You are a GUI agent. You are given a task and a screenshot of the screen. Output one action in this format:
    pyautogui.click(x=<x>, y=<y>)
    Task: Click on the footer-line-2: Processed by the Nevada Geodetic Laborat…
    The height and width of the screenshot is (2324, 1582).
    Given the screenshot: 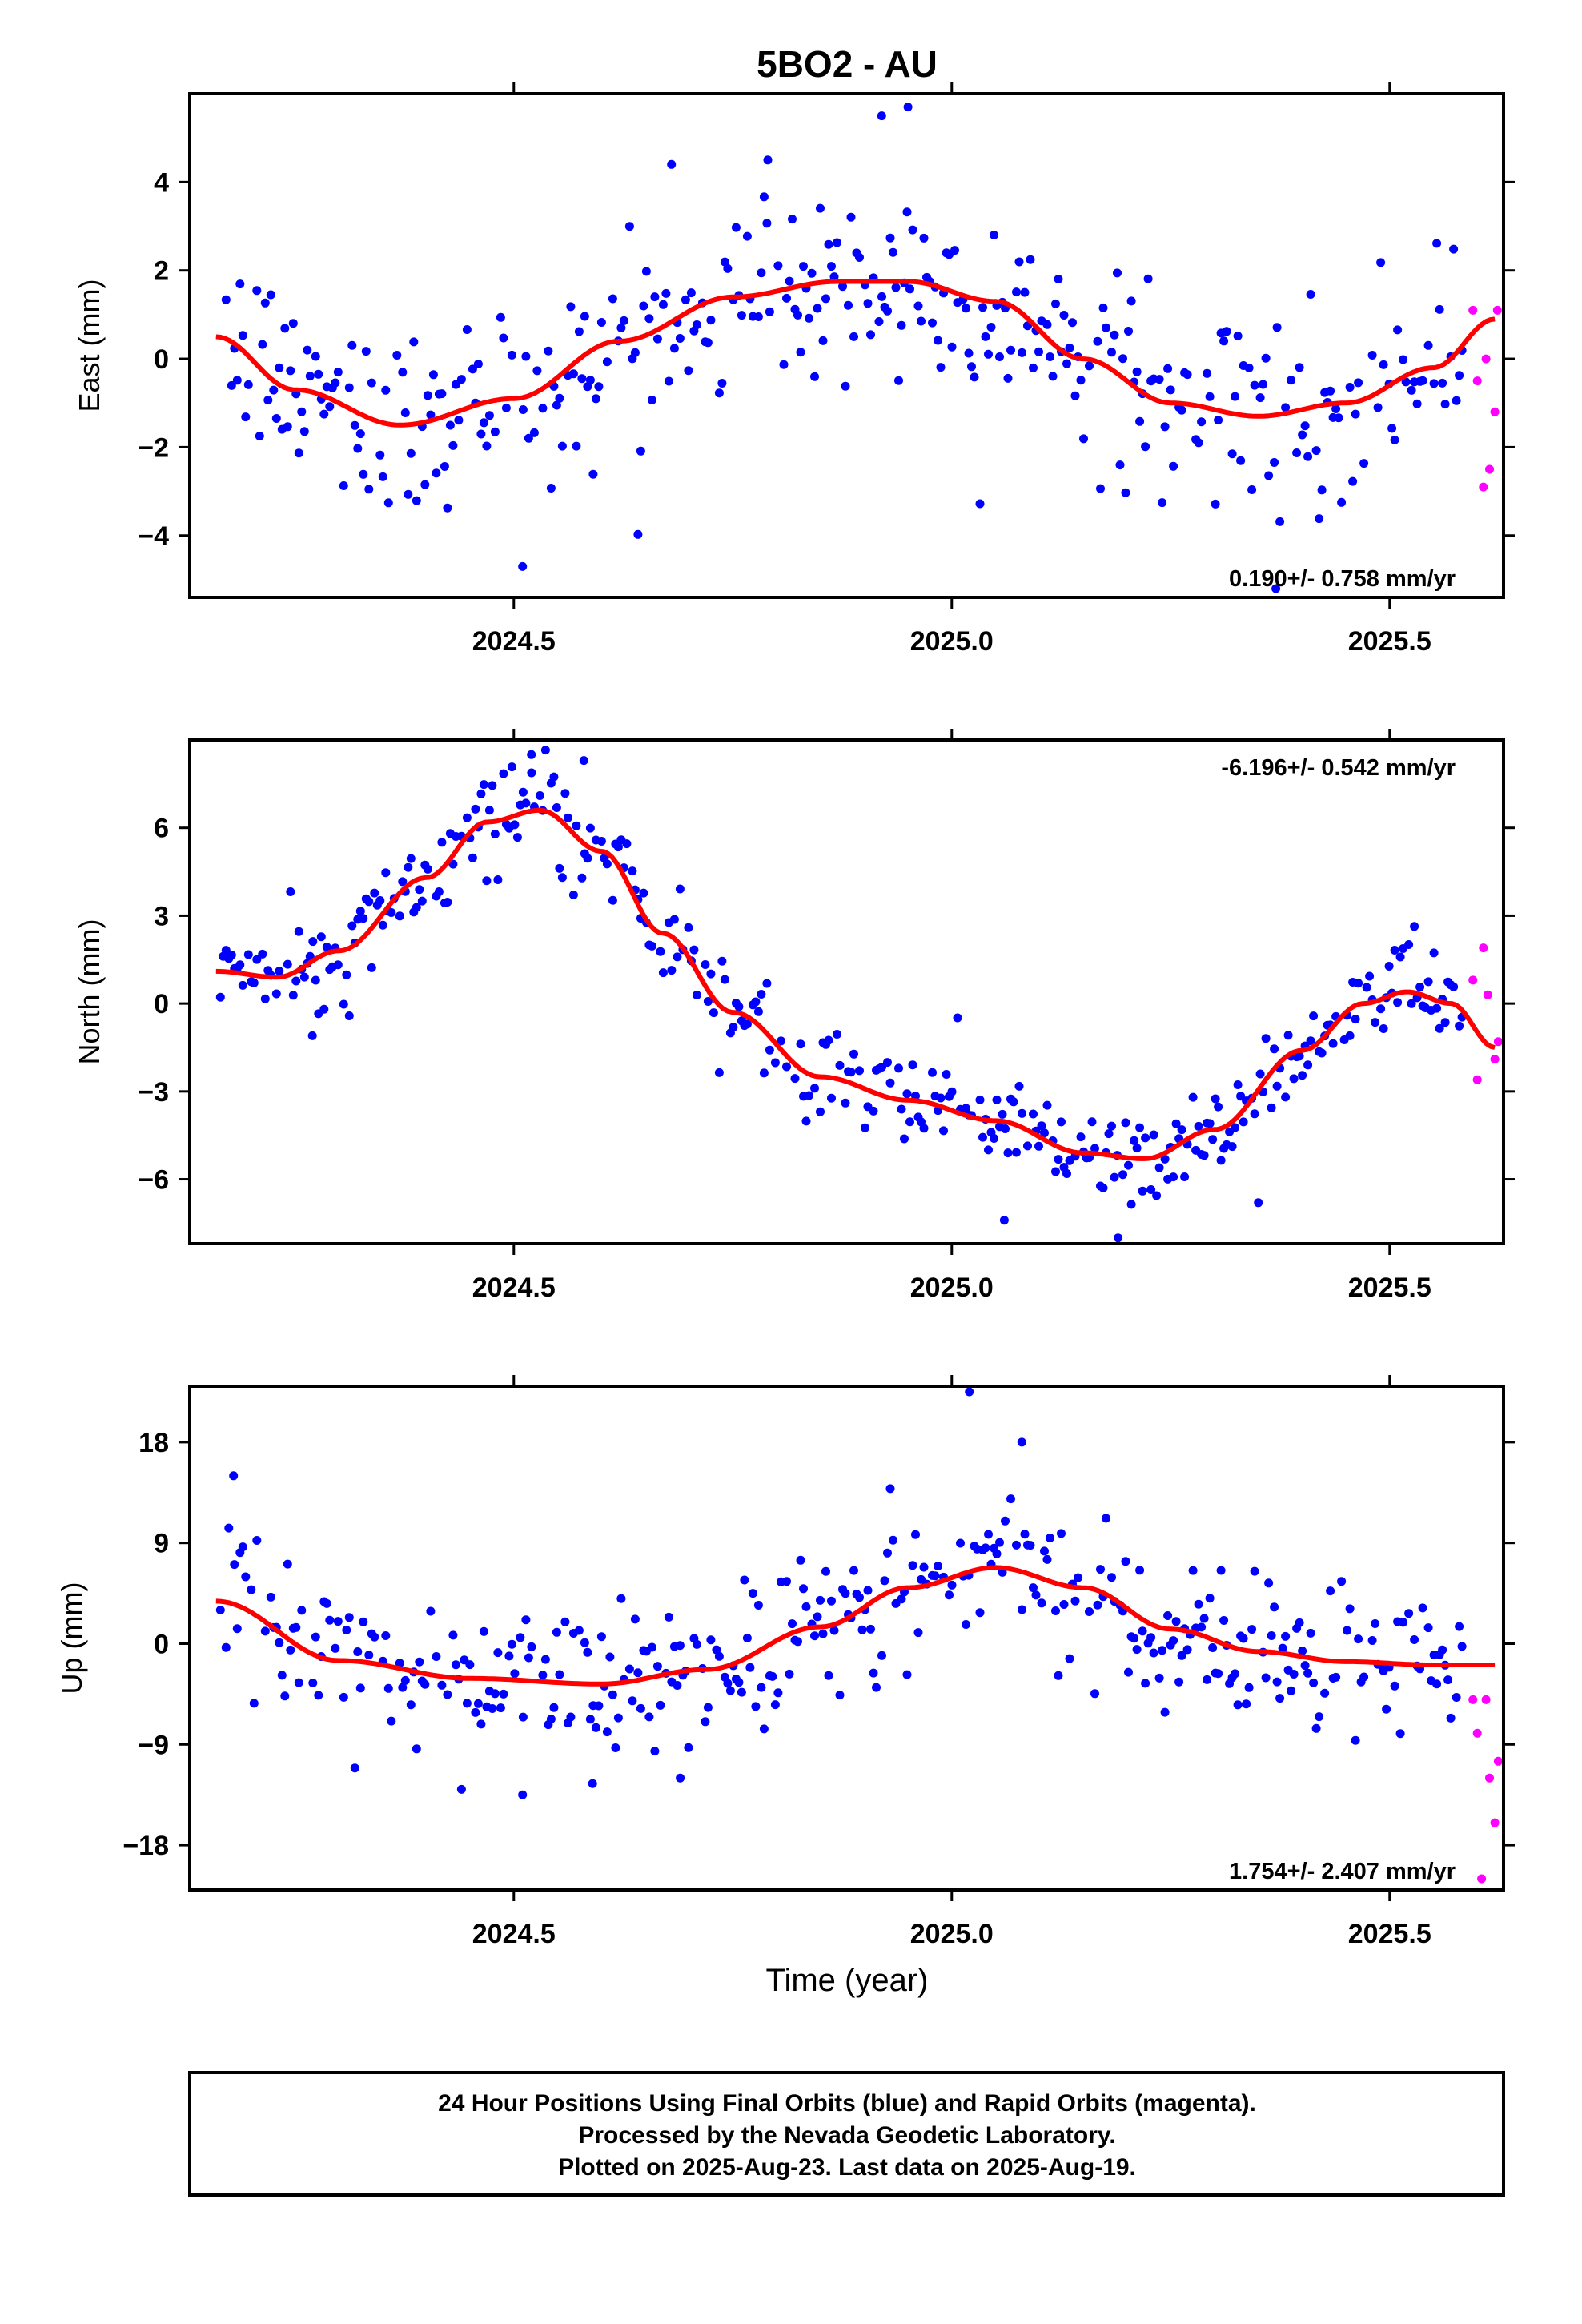 What is the action you would take?
    pyautogui.click(x=847, y=2135)
    